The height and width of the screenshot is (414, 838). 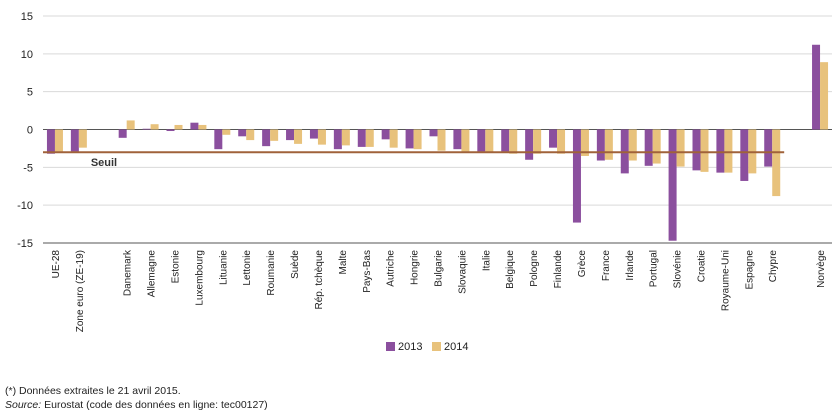 What do you see at coordinates (391, 268) in the screenshot?
I see `x-tick-label: Autriche` at bounding box center [391, 268].